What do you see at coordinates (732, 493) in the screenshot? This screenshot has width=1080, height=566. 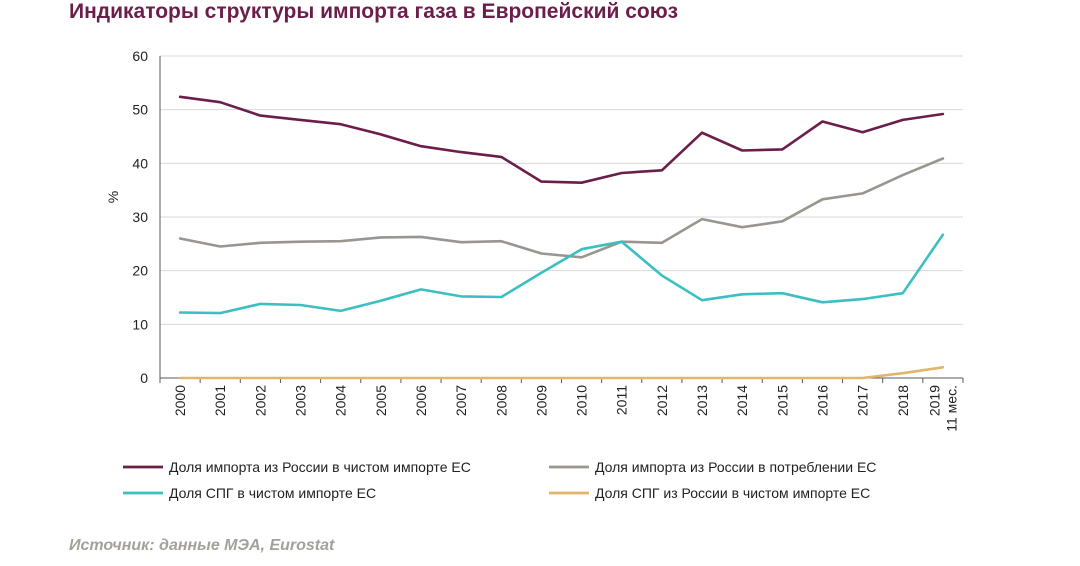 I see `legend-label: Доля СПГ из России в чистом импорте ЕС` at bounding box center [732, 493].